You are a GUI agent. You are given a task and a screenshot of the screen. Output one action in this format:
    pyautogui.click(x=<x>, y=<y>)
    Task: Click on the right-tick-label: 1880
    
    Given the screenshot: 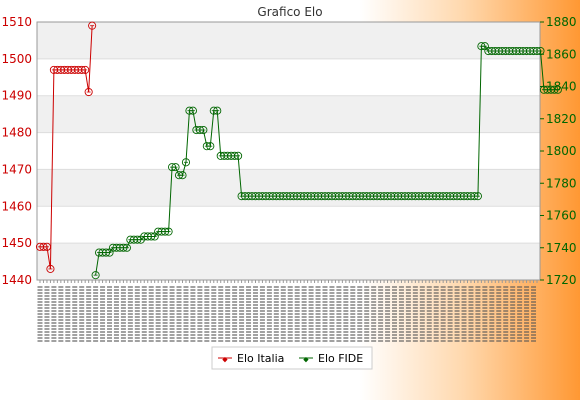 What is the action you would take?
    pyautogui.click(x=561, y=22)
    